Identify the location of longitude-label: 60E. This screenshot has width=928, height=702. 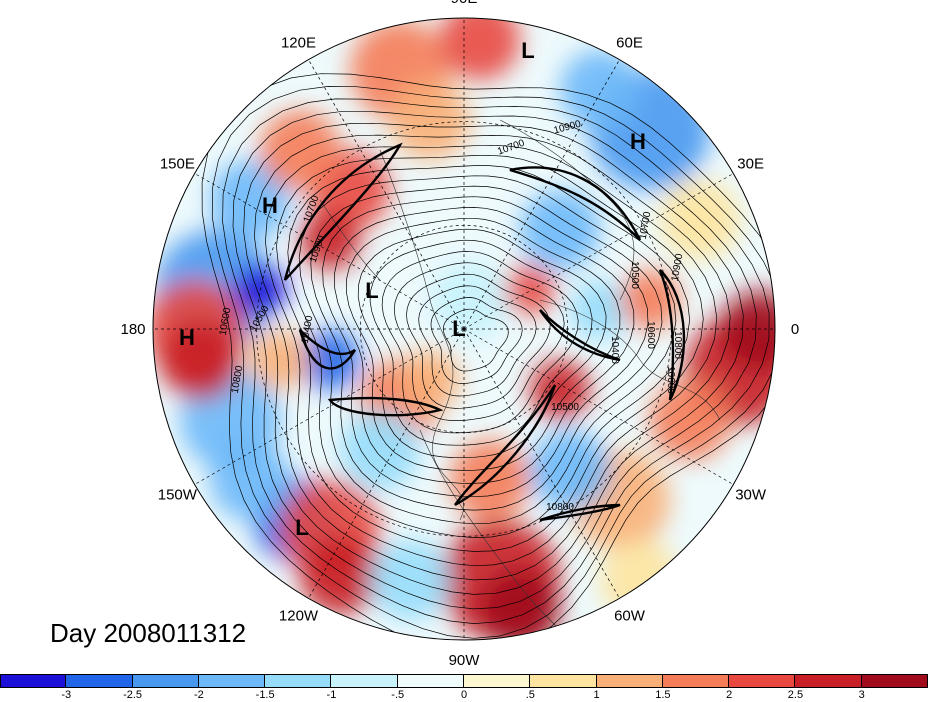
(629, 42).